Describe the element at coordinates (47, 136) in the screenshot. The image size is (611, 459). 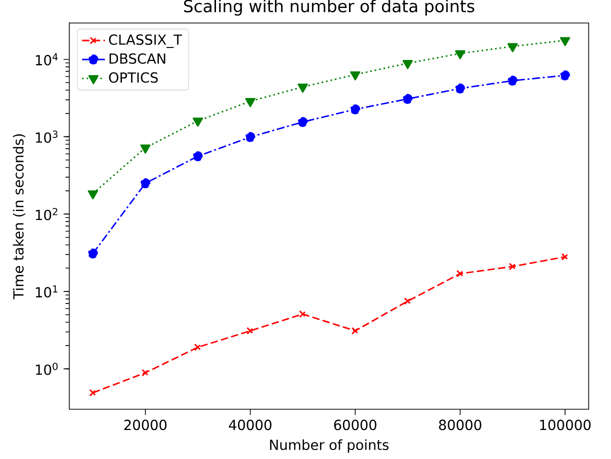
I see `y-tick-label: 10$^{3}$` at that location.